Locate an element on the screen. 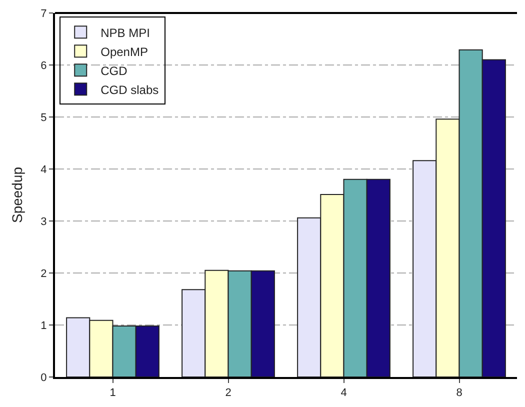 The width and height of the screenshot is (525, 407). legend-label: CGD slabs is located at coordinates (129, 89).